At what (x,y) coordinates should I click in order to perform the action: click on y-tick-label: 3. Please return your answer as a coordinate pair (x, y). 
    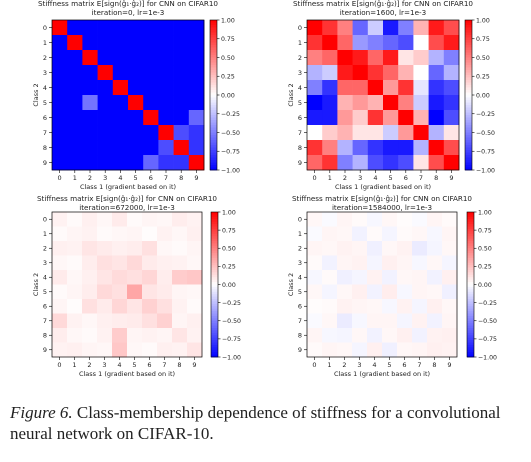
    Looking at the image, I should click on (300, 263).